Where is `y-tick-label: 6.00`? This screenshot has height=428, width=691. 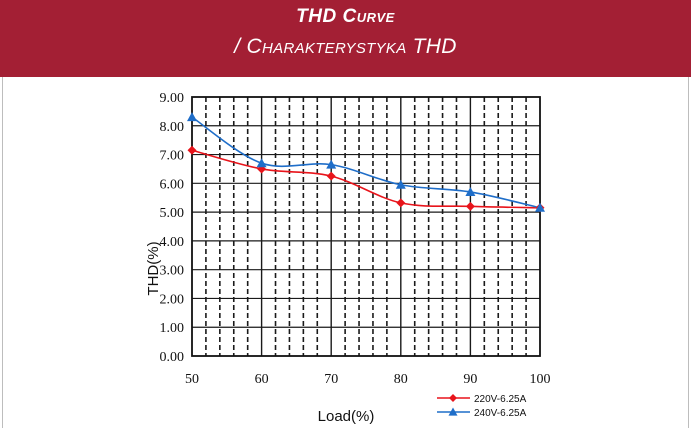
y-tick-label: 6.00 is located at coordinates (172, 184).